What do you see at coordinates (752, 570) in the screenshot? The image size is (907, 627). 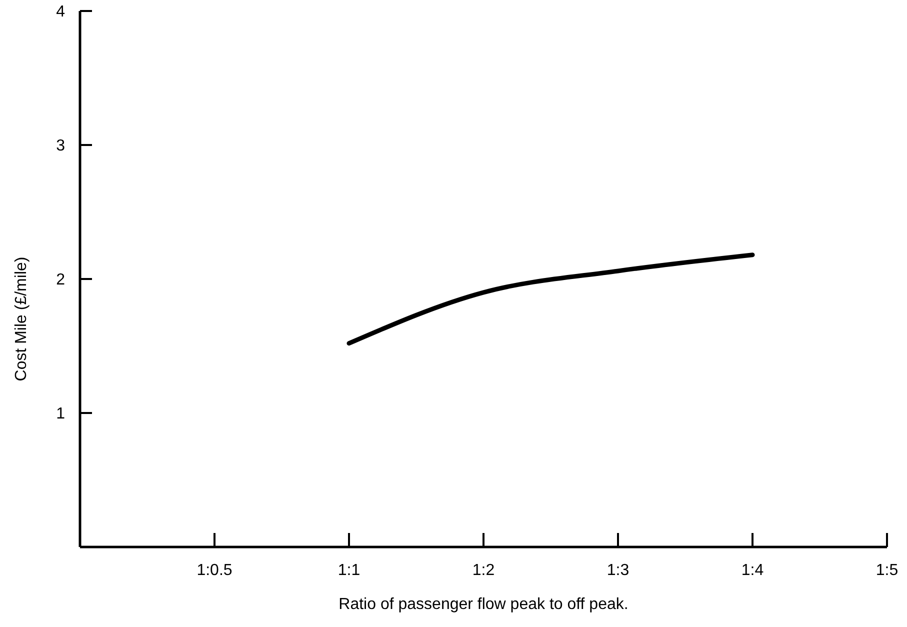 I see `x-tick-label: 1:4` at bounding box center [752, 570].